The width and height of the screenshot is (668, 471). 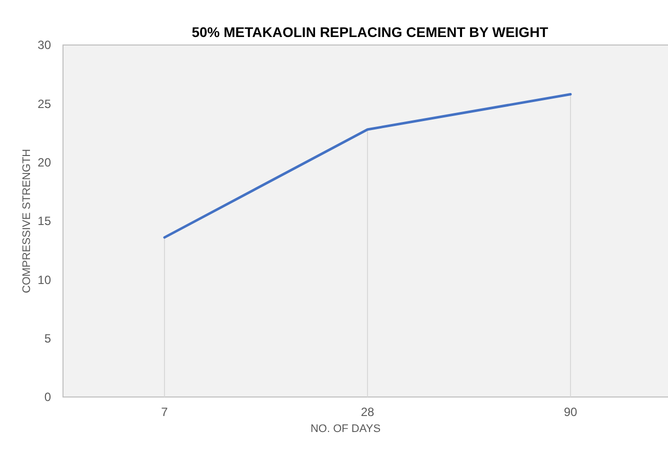 I want to click on chart-title: 50% METAKAOLIN REPLACING CEMENT BY WEIGHT, so click(x=370, y=32).